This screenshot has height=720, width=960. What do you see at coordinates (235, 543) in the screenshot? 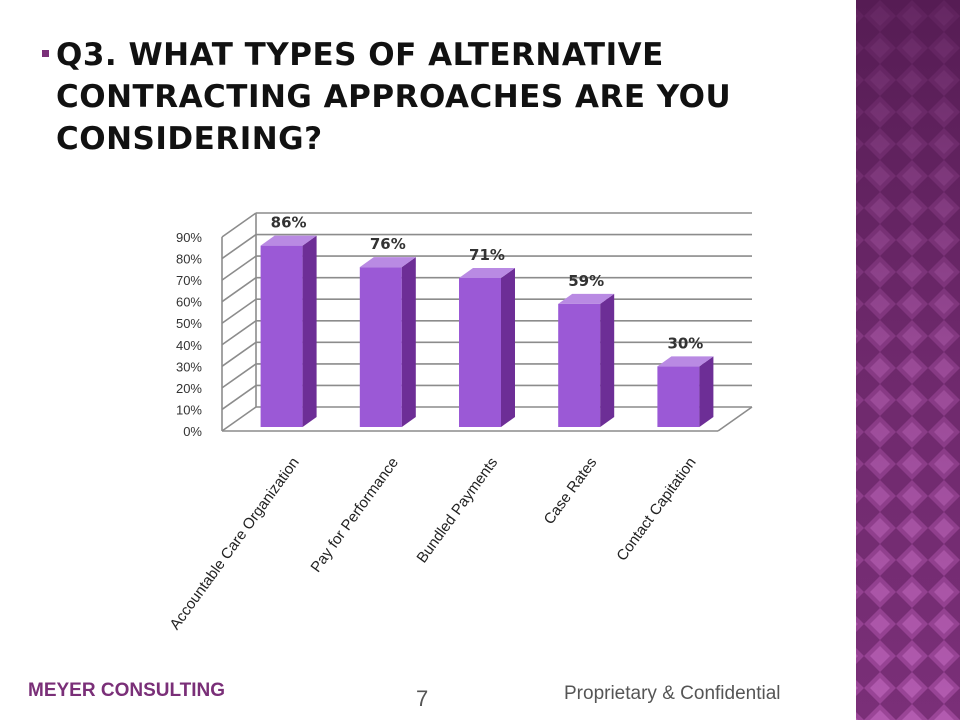
I see `x-tick-label: Accountable Care Organization` at bounding box center [235, 543].